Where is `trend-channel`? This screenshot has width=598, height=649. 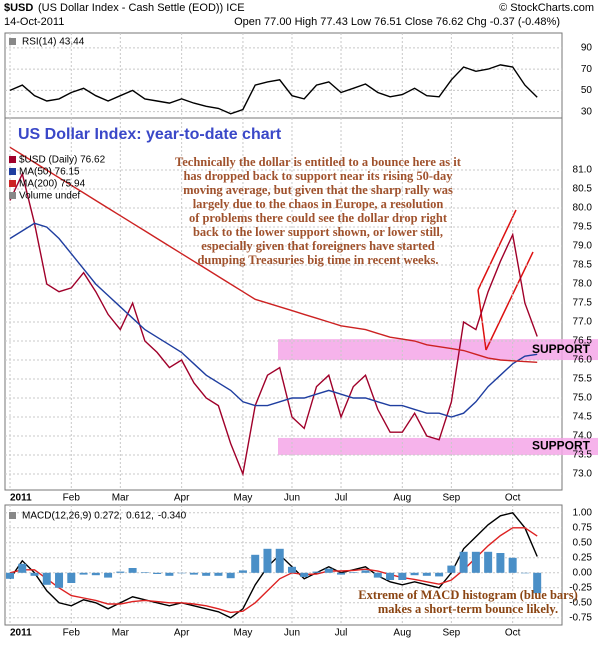 trend-channel is located at coordinates (505, 280).